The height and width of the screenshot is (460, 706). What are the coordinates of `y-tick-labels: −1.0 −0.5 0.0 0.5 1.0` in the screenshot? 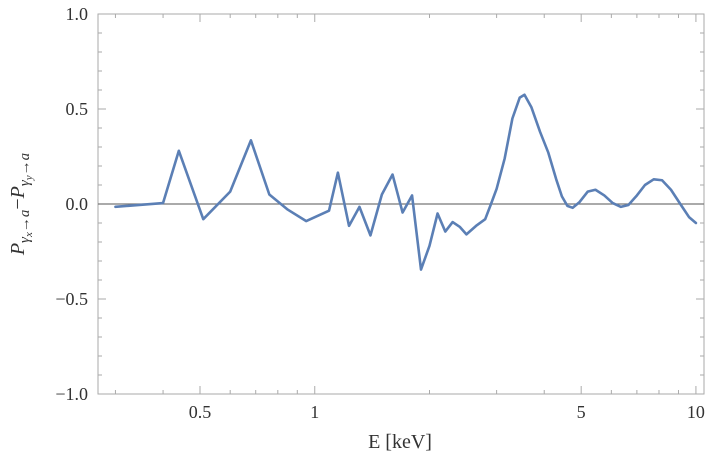 It's located at (71, 204).